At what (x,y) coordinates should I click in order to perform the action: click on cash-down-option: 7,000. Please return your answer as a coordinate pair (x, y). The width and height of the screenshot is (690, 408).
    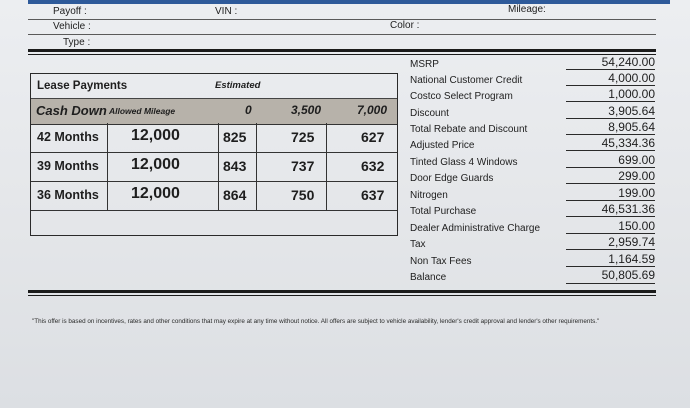
    Looking at the image, I should click on (372, 110).